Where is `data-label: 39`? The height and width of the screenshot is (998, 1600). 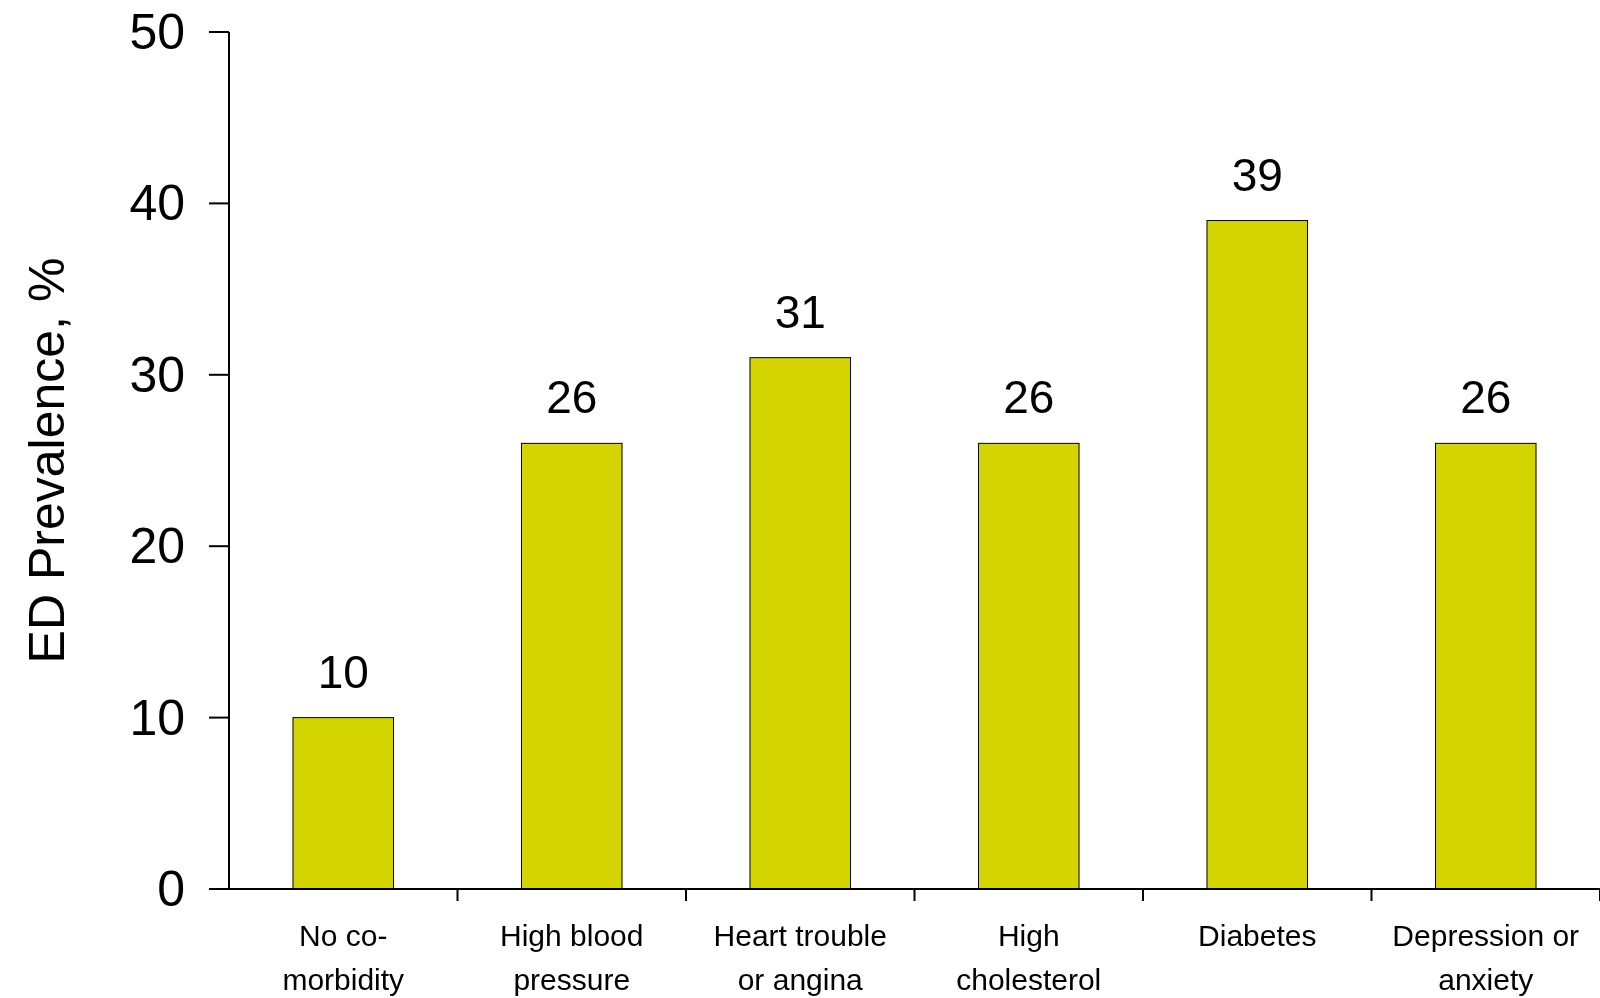 data-label: 39 is located at coordinates (1257, 174).